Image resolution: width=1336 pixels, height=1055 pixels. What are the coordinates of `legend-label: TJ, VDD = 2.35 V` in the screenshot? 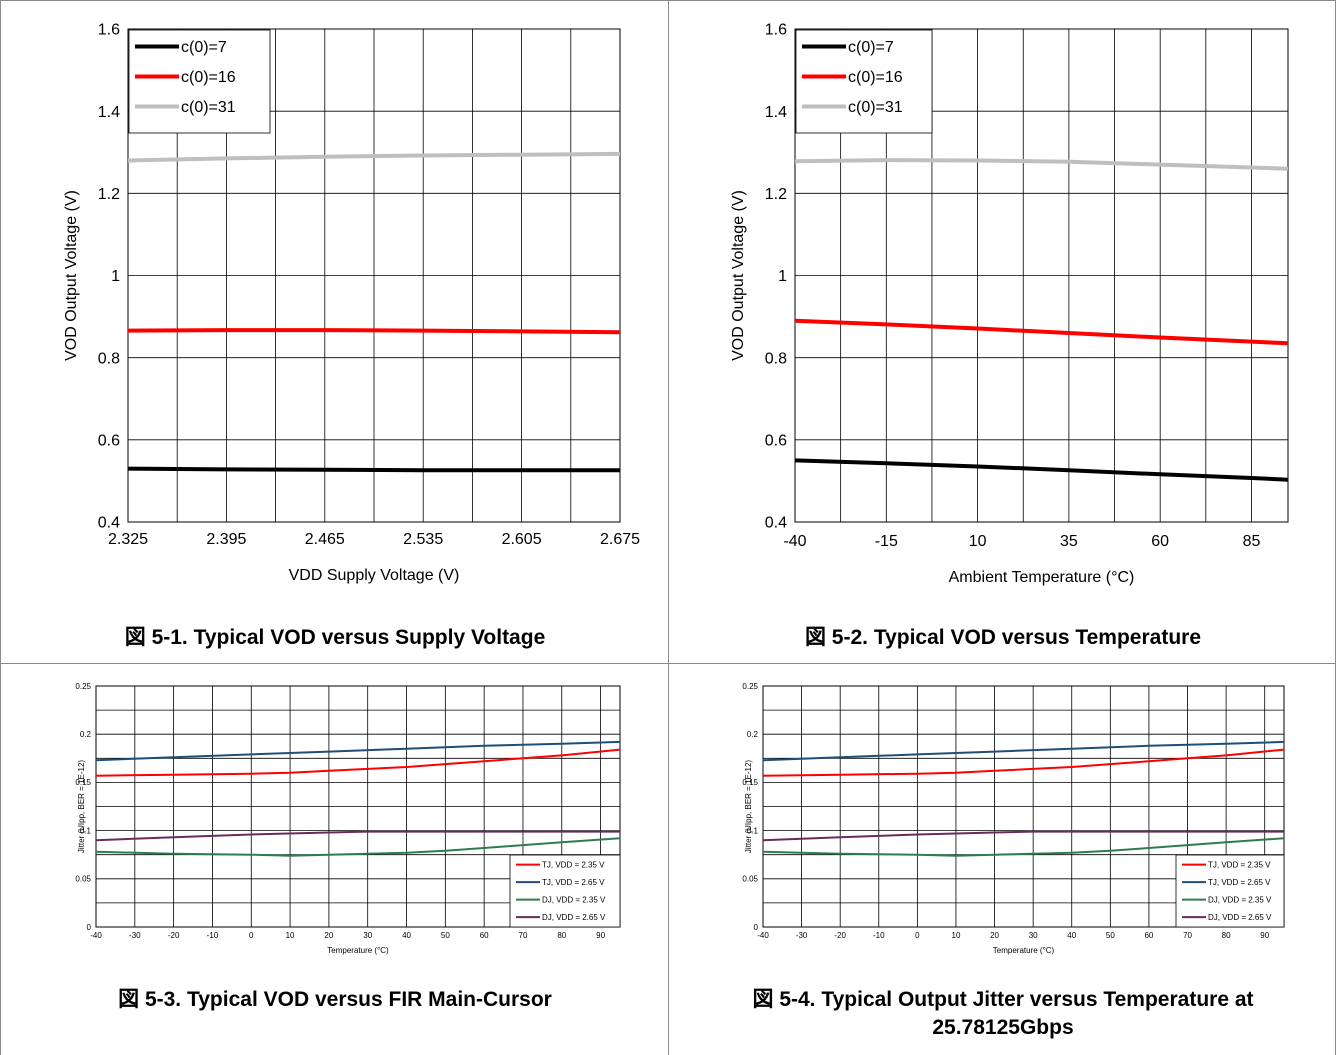 It's located at (573, 864).